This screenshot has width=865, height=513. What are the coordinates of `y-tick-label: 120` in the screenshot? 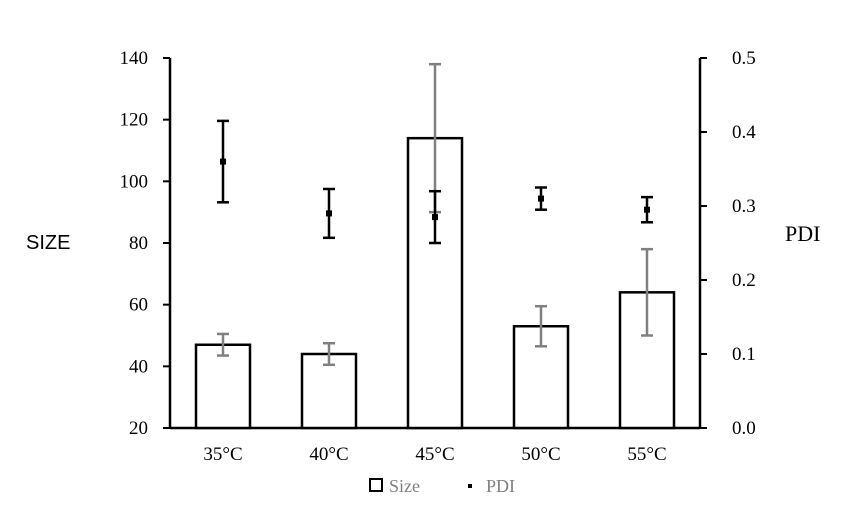 It's located at (134, 120).